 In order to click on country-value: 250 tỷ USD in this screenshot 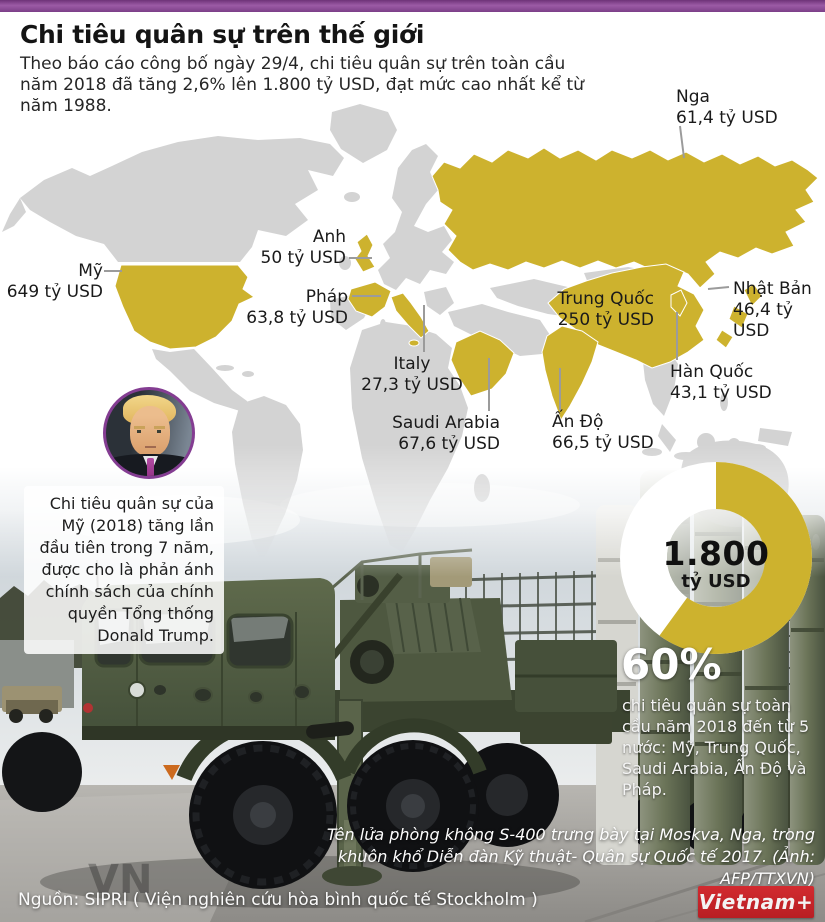, I will do `click(605, 320)`.